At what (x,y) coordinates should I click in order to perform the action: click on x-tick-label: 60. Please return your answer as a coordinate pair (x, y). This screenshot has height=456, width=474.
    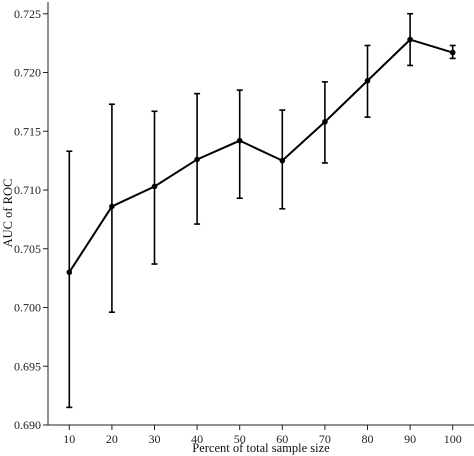
    Looking at the image, I should click on (282, 439).